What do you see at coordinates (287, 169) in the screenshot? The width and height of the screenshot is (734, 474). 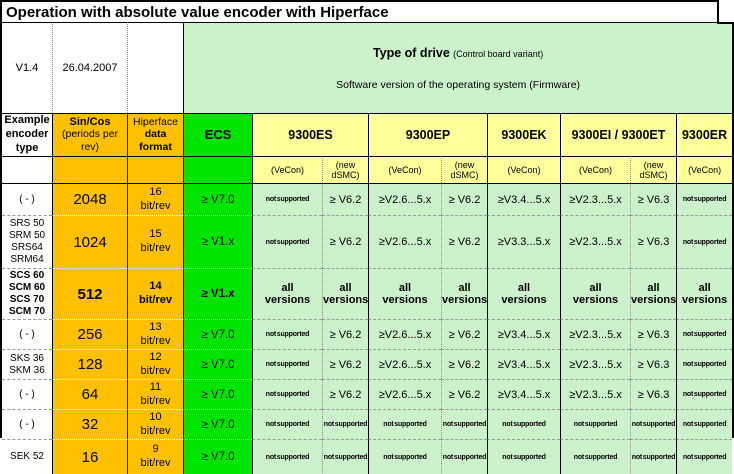 I see `subhead-9300es-vecon: (VeCon)` at bounding box center [287, 169].